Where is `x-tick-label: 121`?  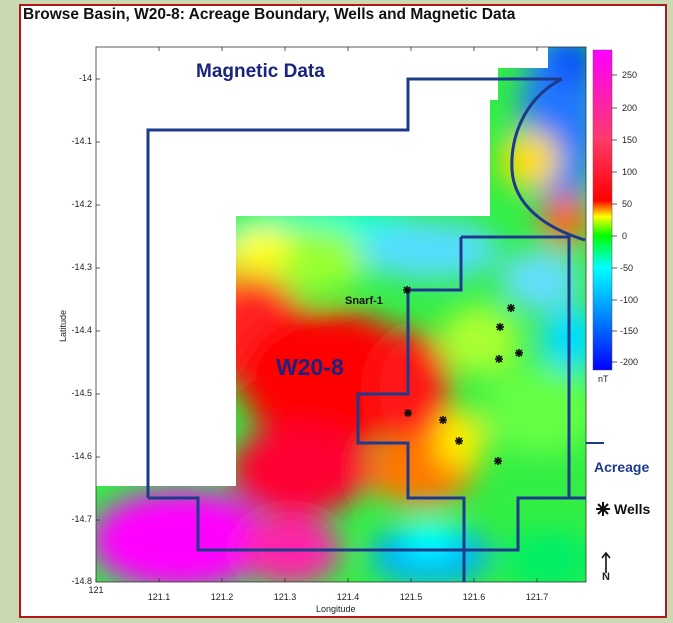 x-tick-label: 121 is located at coordinates (96, 590).